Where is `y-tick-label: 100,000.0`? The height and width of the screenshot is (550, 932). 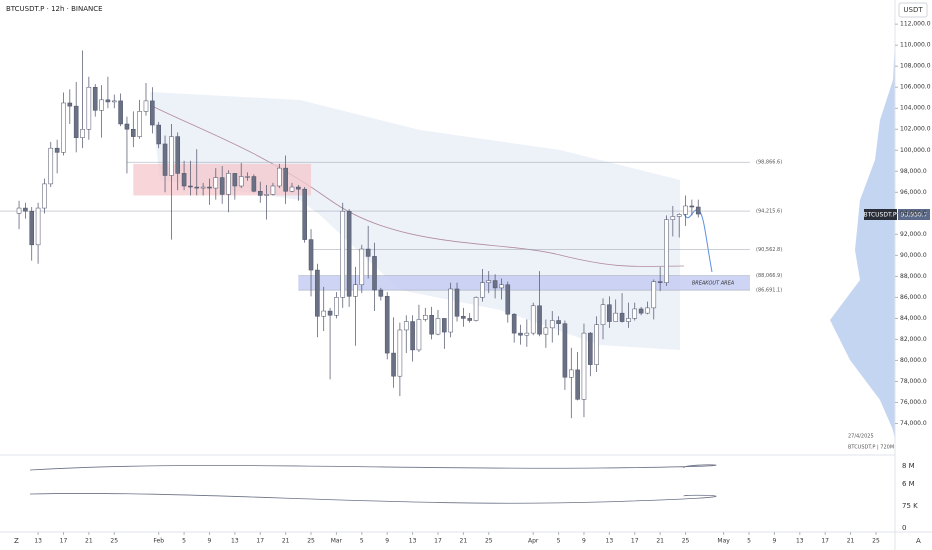 y-tick-label: 100,000.0 is located at coordinates (915, 150).